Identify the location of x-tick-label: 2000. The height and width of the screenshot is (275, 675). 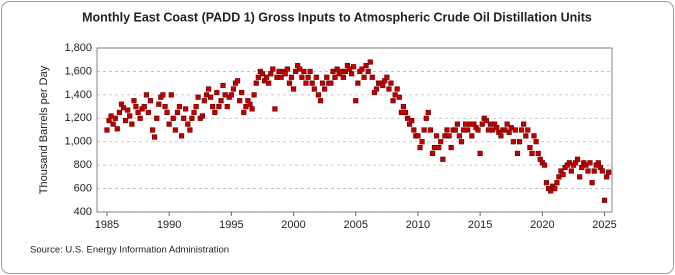
(293, 225).